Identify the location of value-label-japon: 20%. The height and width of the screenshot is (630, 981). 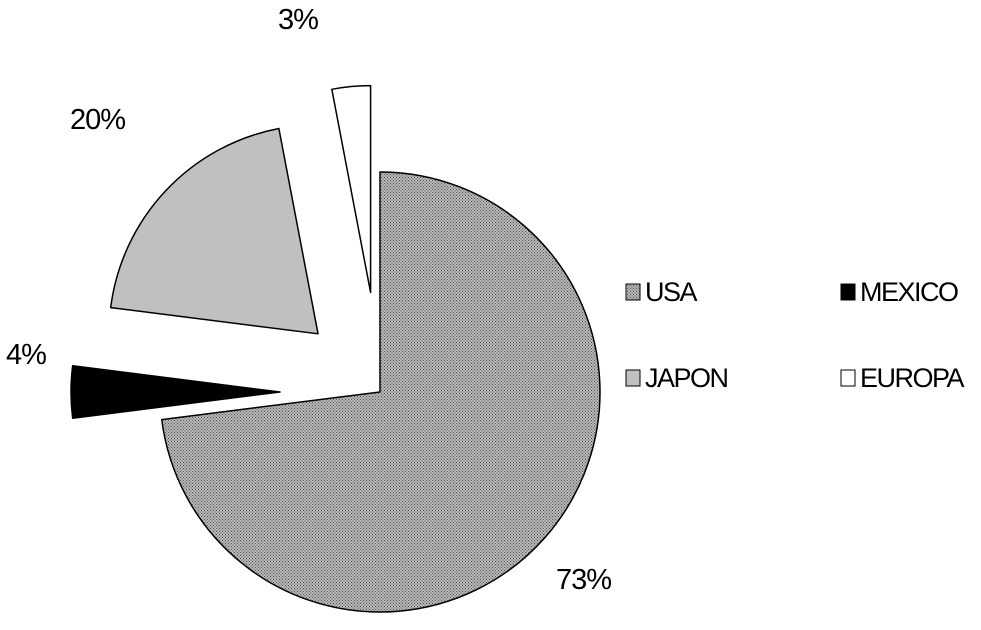
(97, 120).